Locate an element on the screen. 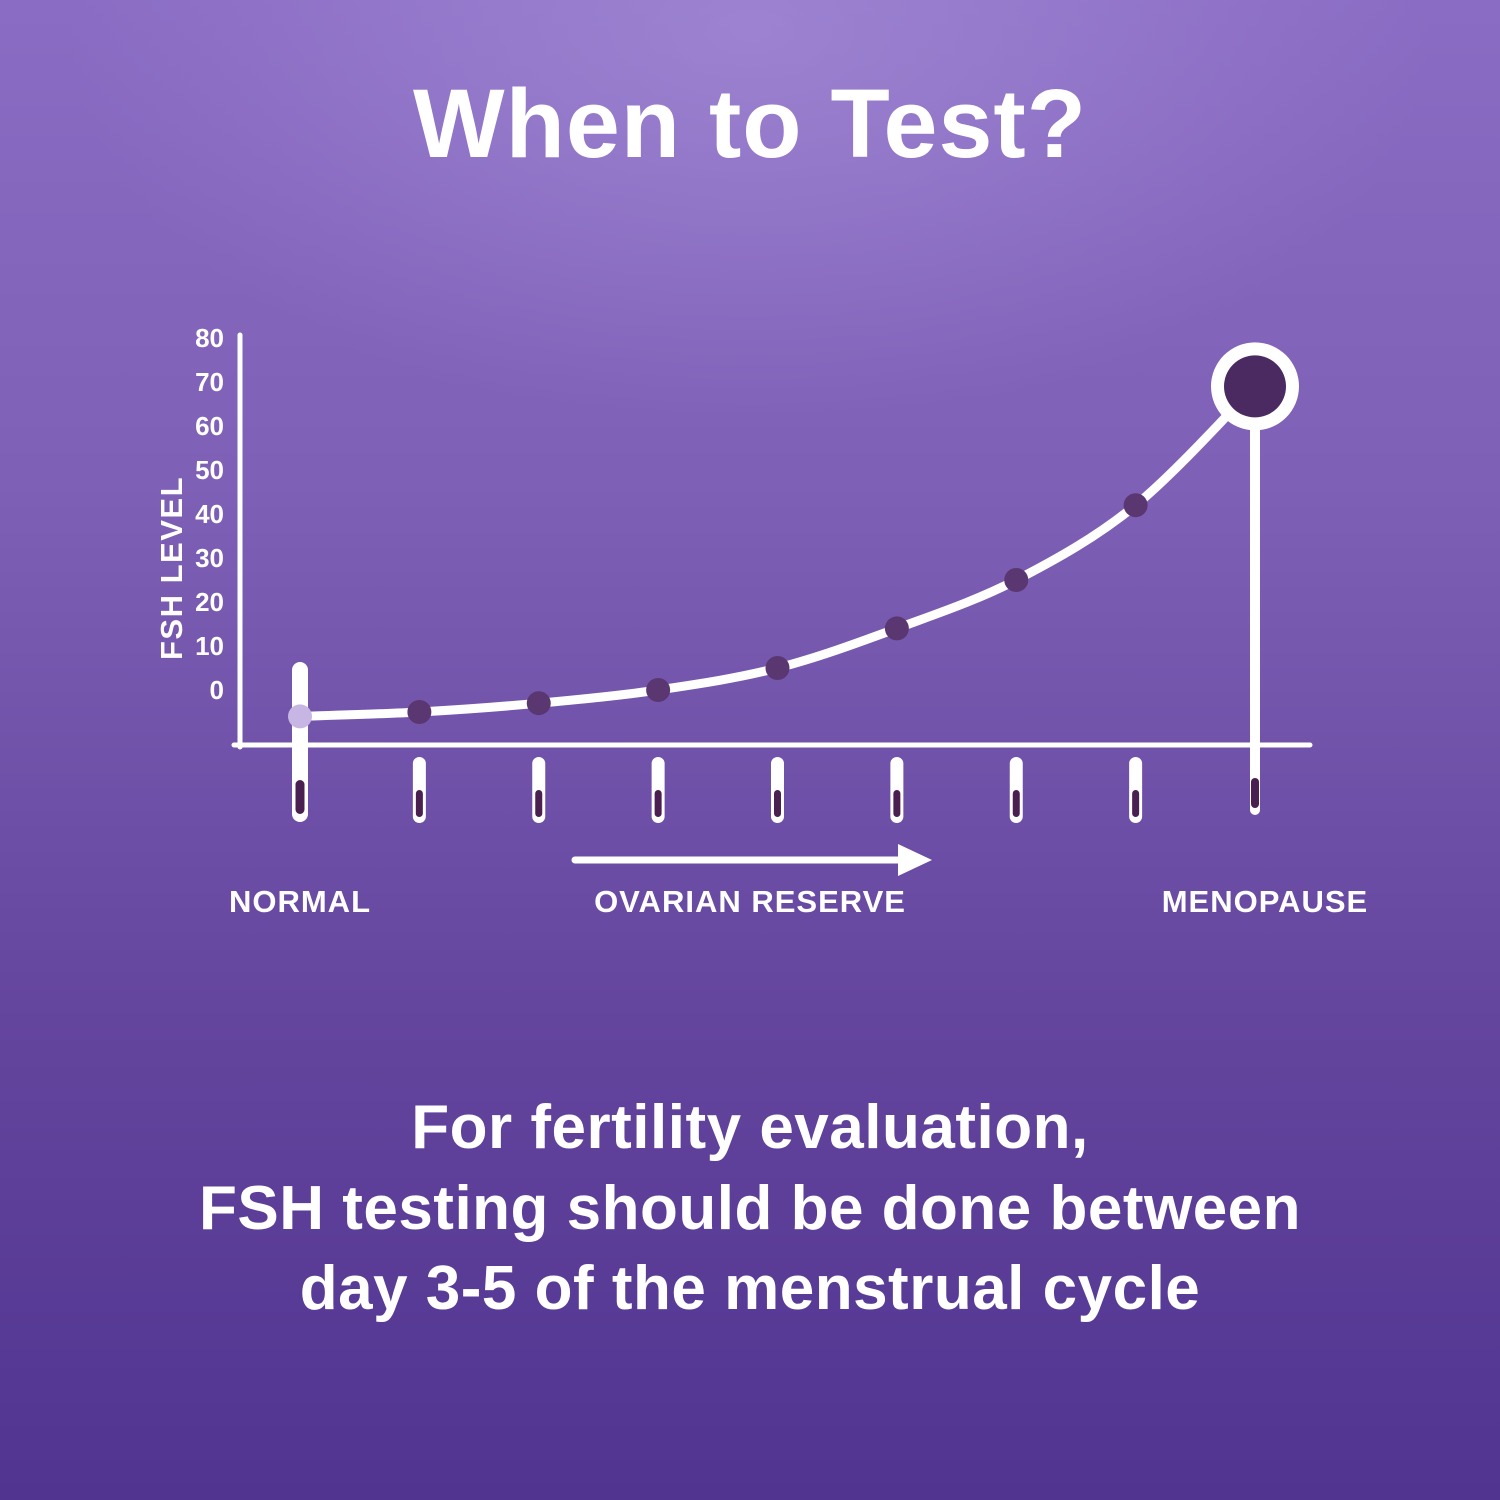  page-title: When to Test? is located at coordinates (750, 123).